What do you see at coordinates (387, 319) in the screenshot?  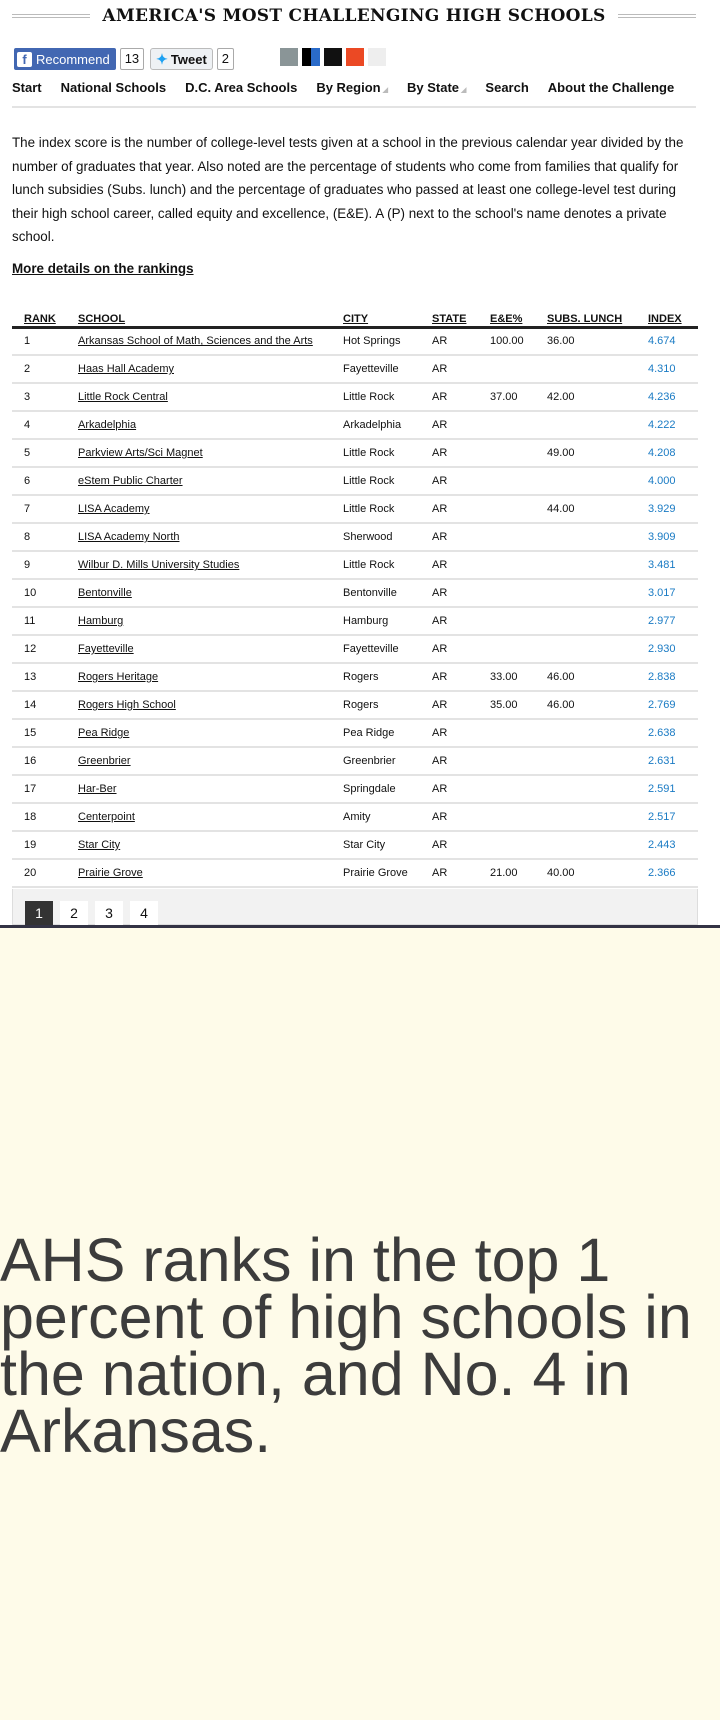 I see `column-header: CITY` at bounding box center [387, 319].